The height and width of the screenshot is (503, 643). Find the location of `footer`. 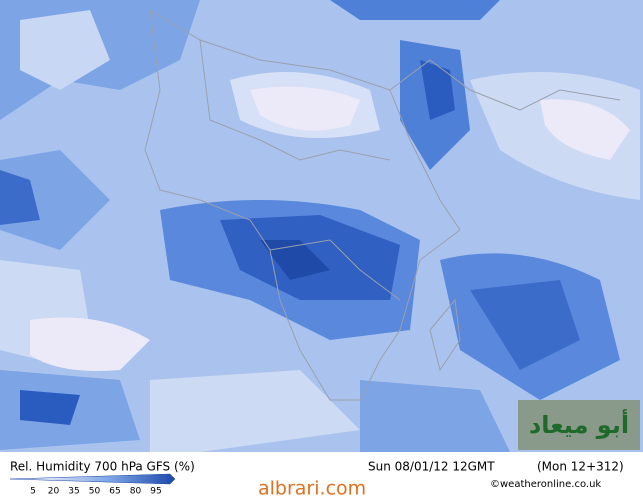

footer is located at coordinates (321, 475).